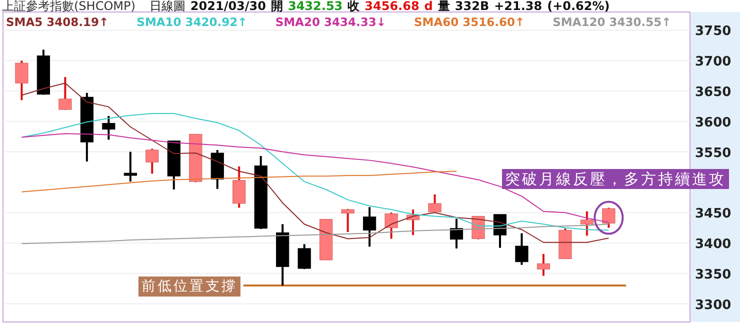  Describe the element at coordinates (713, 274) in the screenshot. I see `y-tick-label: 3350` at that location.